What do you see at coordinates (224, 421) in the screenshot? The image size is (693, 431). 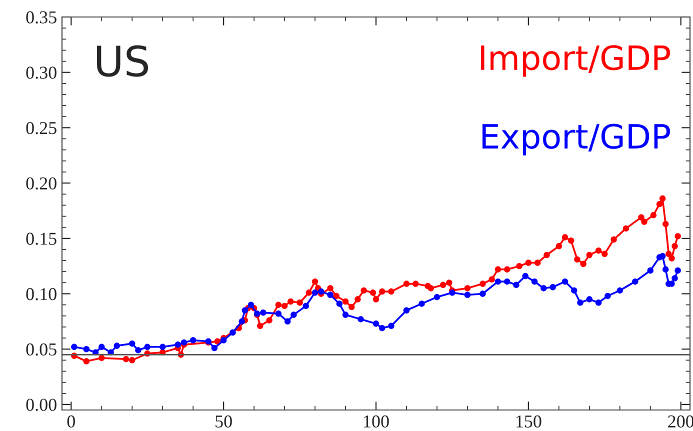 I see `x-tick-label: 50` at bounding box center [224, 421].